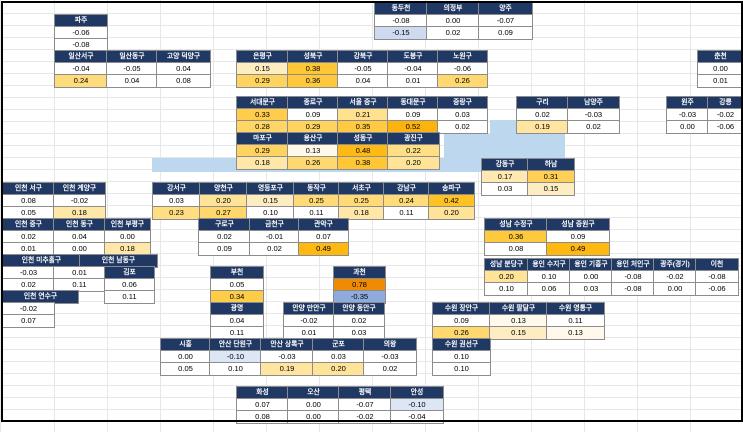 This screenshot has height=432, width=743. What do you see at coordinates (262, 163) in the screenshot?
I see `seoul-mapo-line-value-1-0: 0.18` at bounding box center [262, 163].